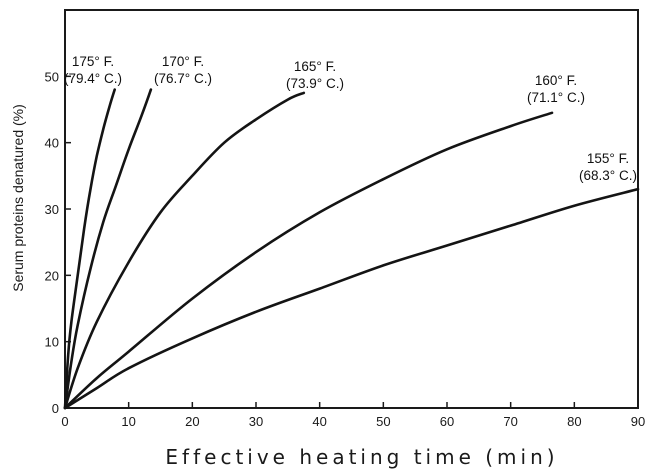 The width and height of the screenshot is (650, 471). What do you see at coordinates (638, 421) in the screenshot?
I see `x-tick-label: 90` at bounding box center [638, 421].